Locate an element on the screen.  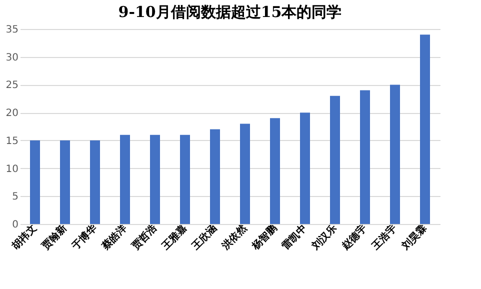
x-tick-label: 王雅嘉 is located at coordinates (174, 237).